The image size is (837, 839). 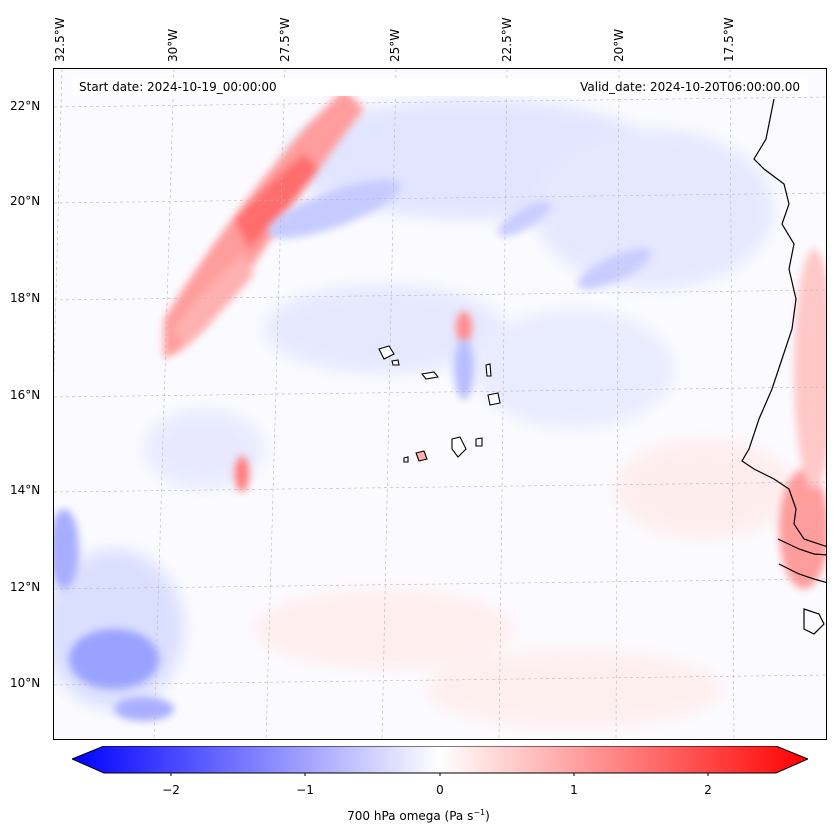 What do you see at coordinates (783, 322) in the screenshot?
I see `coastline-africa` at bounding box center [783, 322].